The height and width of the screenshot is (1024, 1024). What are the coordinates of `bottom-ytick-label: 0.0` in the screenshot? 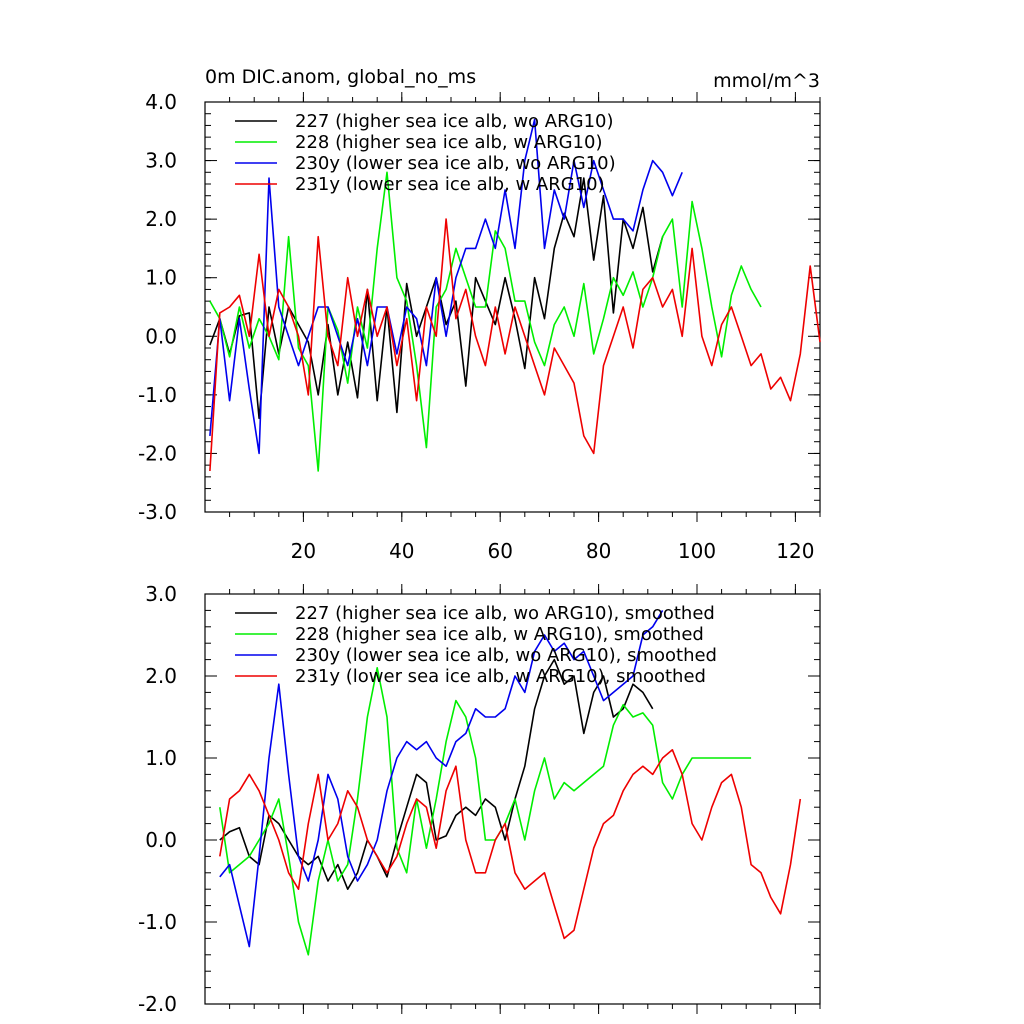 It's located at (161, 840).